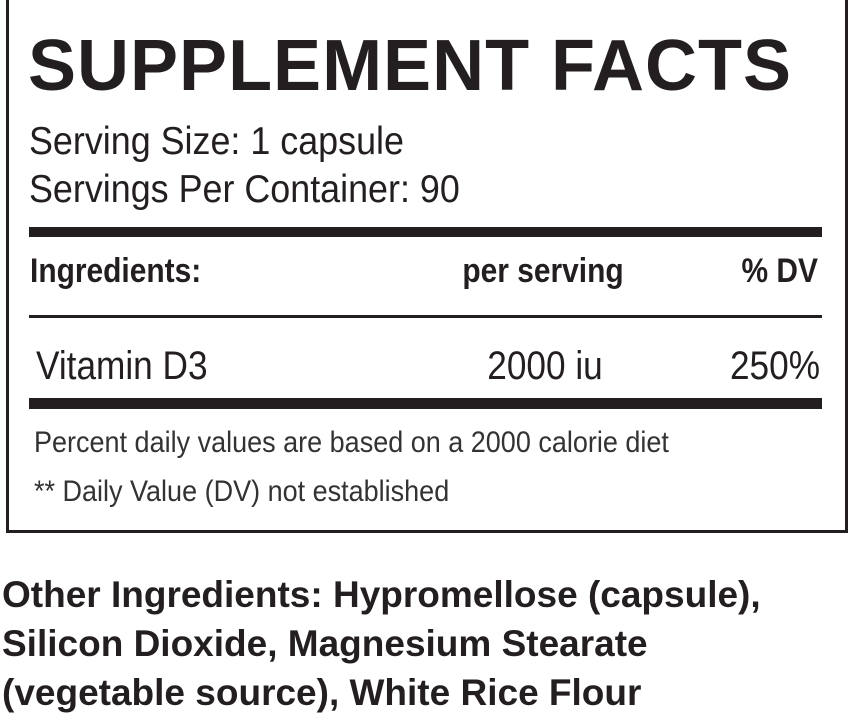 Image resolution: width=855 pixels, height=717 pixels. Describe the element at coordinates (410, 66) in the screenshot. I see `panel-title: SUPPLEMENT FACTS` at that location.